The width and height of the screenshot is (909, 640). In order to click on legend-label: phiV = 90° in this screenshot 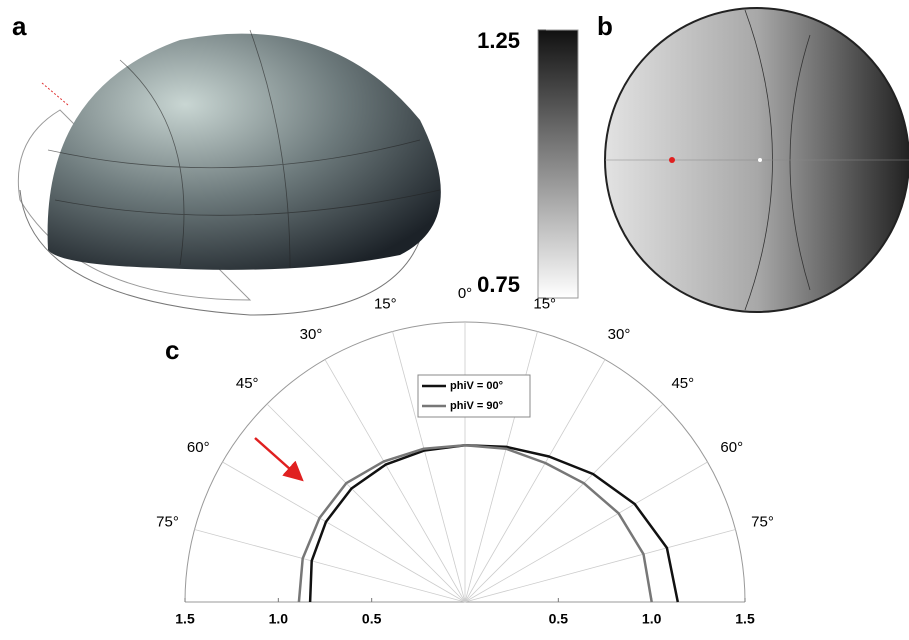, I will do `click(476, 406)`.